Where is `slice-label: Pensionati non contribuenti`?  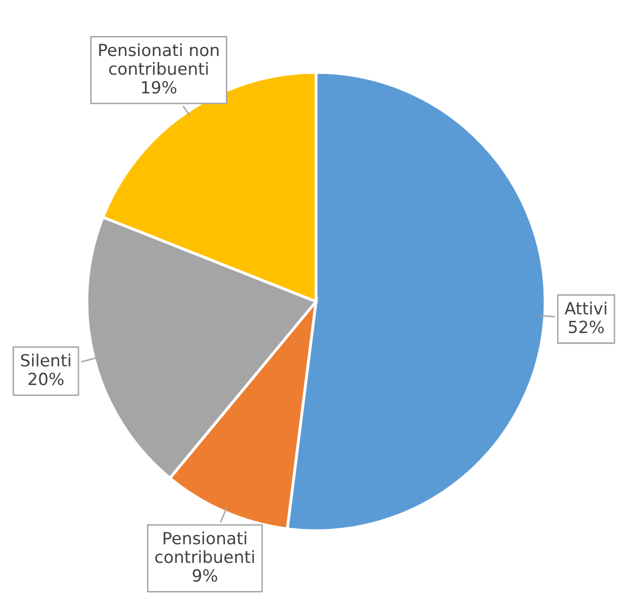
slice-label: Pensionati non contribuenti is located at coordinates (158, 59).